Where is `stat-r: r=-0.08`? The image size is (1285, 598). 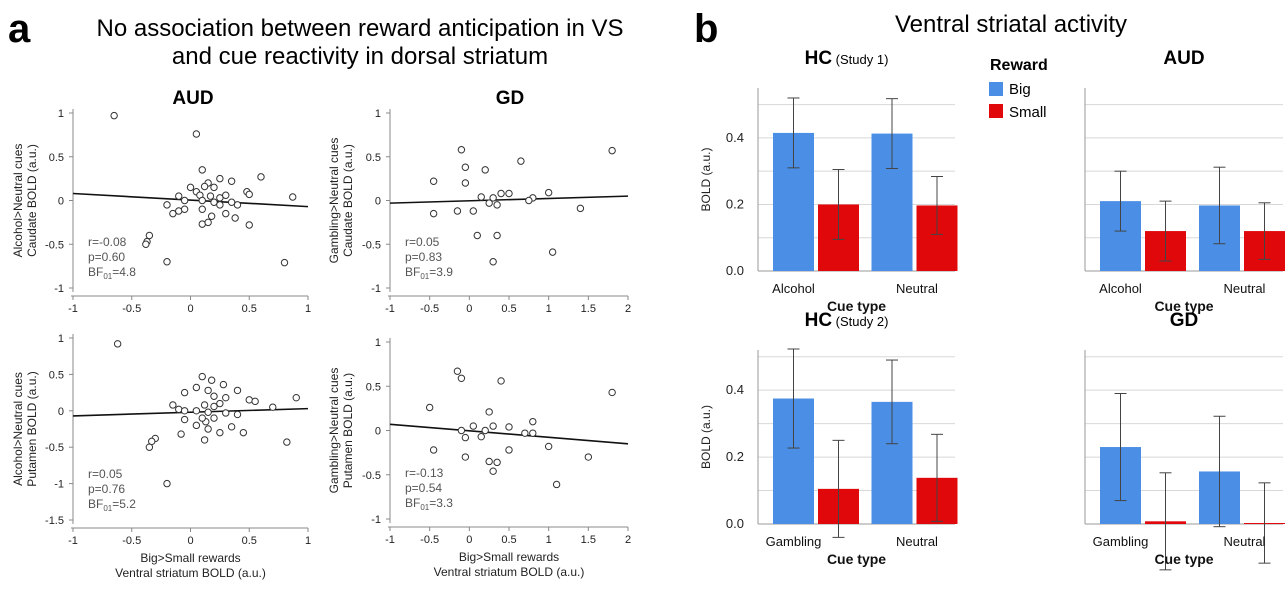 stat-r: r=-0.08 is located at coordinates (107, 242).